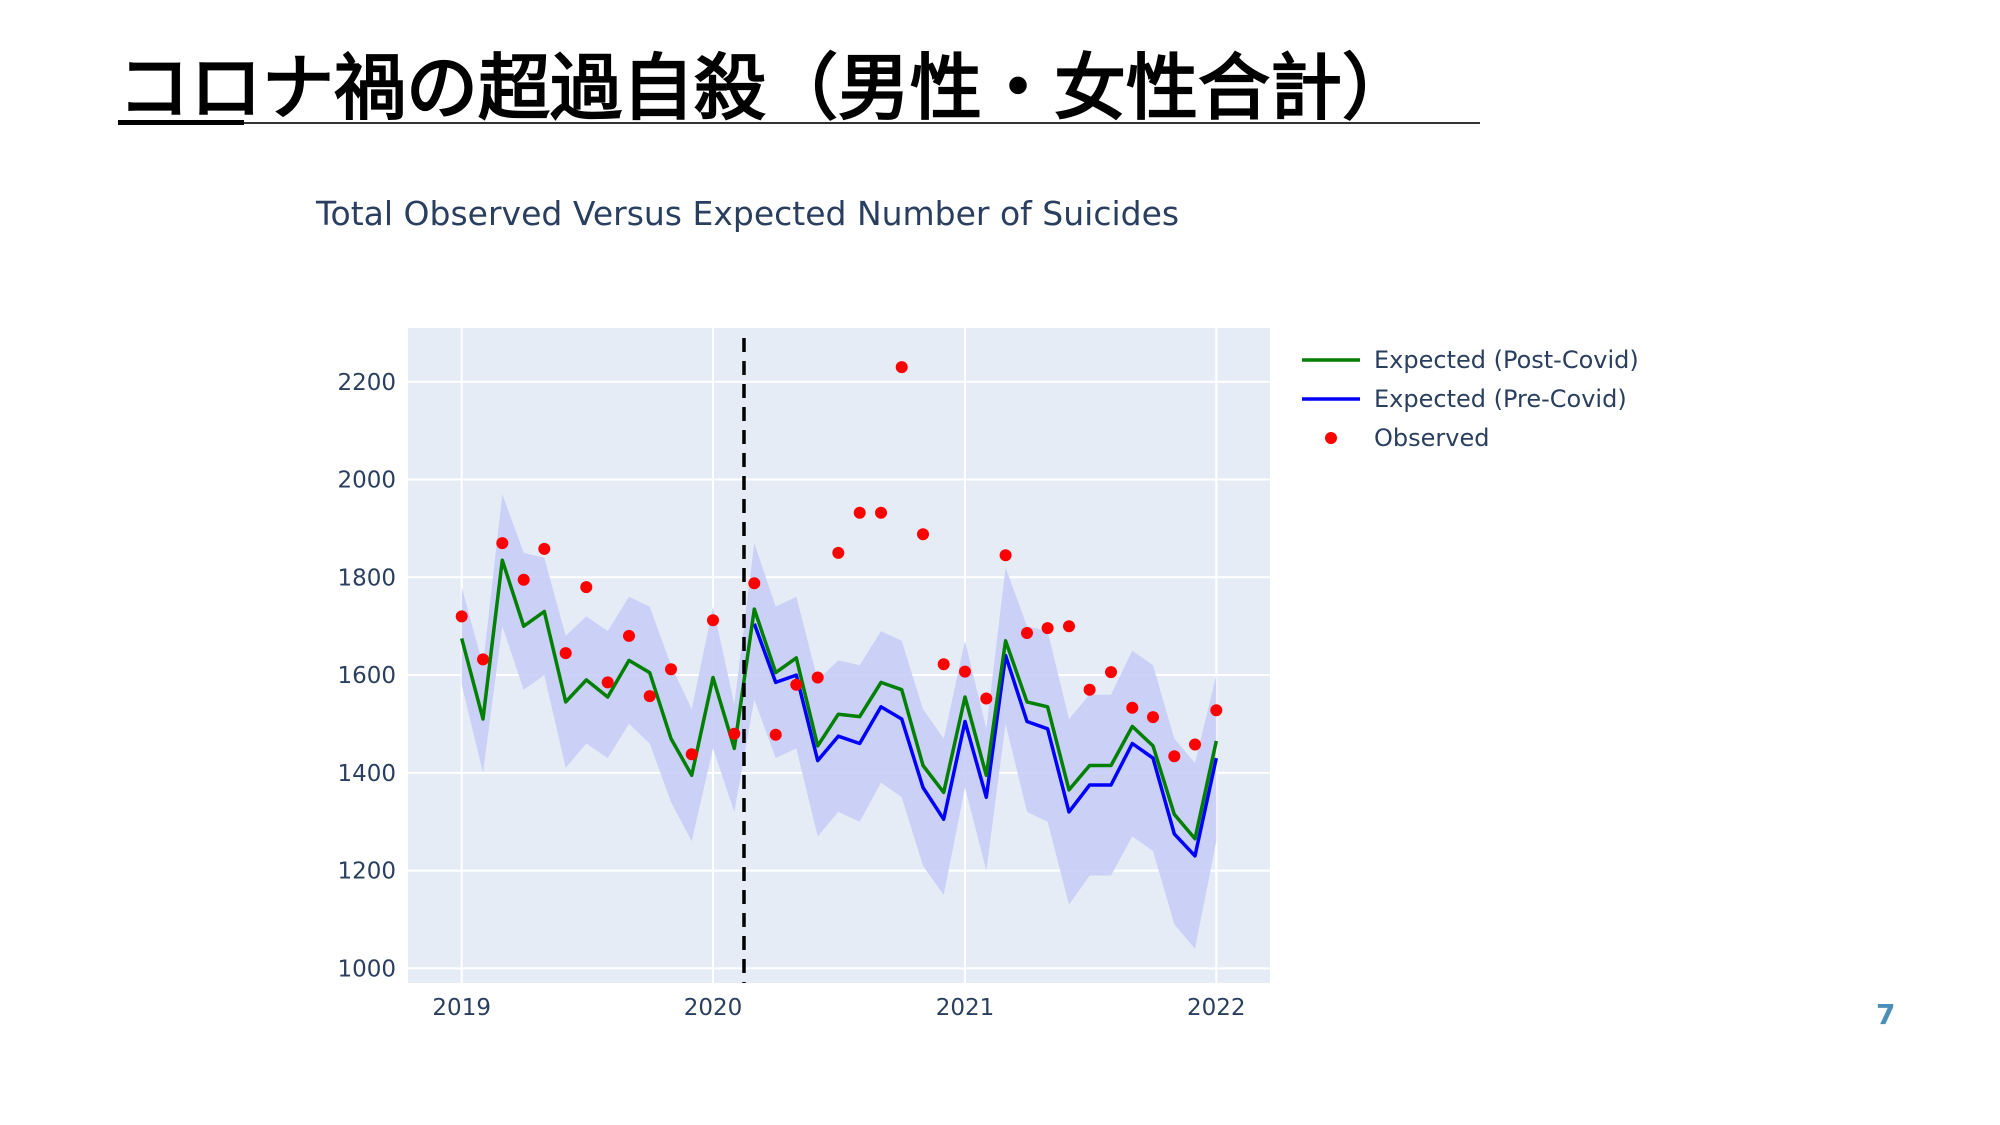 This screenshot has height=1125, width=2000. Describe the element at coordinates (1506, 360) in the screenshot. I see `legend-label-post-covid: Expected (Post-Covid)` at that location.